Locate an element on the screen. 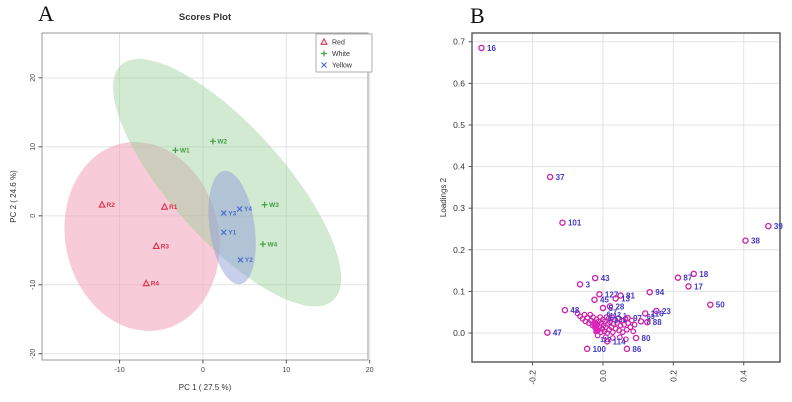 The width and height of the screenshot is (792, 402). point-label-18: 18 is located at coordinates (703, 274).